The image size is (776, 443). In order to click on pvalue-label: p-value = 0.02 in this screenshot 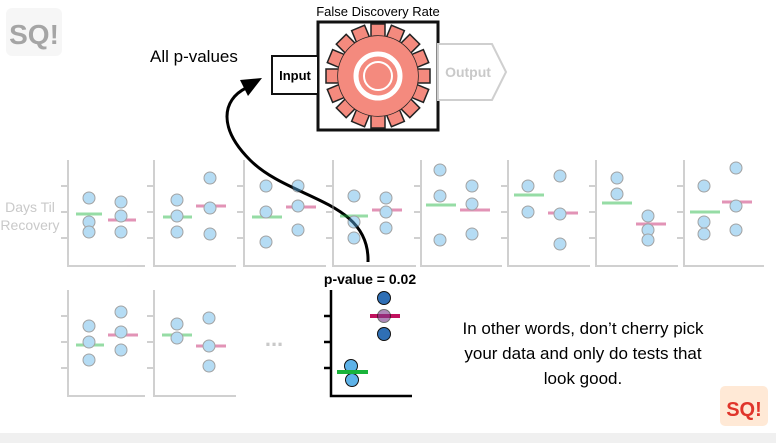, I will do `click(370, 279)`.